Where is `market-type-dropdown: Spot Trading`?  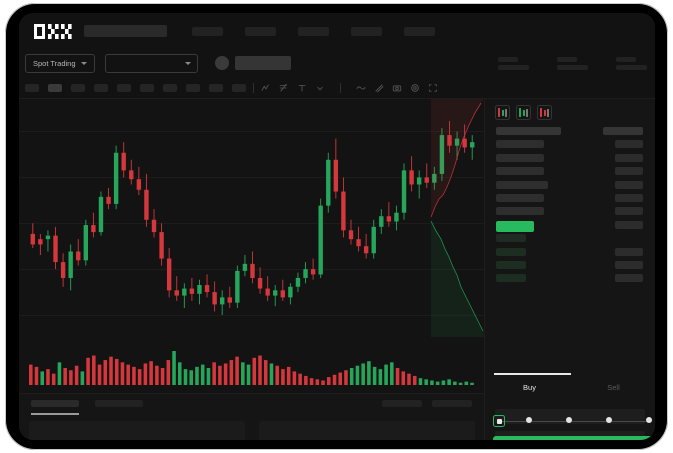
market-type-dropdown: Spot Trading is located at coordinates (60, 63).